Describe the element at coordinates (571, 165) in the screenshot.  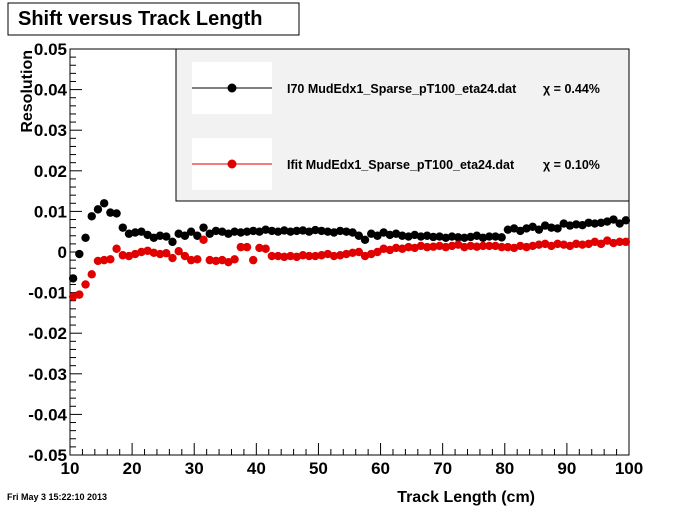
I see `legend-value-ifit: χ = 0.10%` at that location.